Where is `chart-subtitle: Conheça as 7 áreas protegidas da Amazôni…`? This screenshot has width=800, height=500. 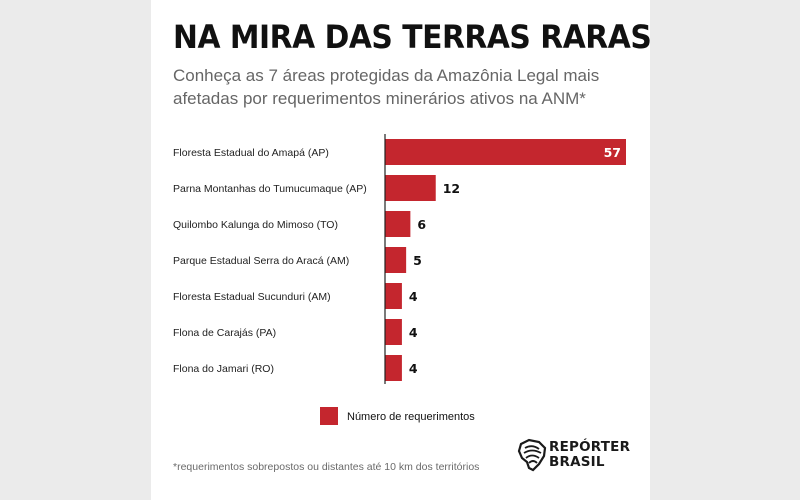
chart-subtitle: Conheça as 7 áreas protegidas da Amazôni… is located at coordinates (386, 87).